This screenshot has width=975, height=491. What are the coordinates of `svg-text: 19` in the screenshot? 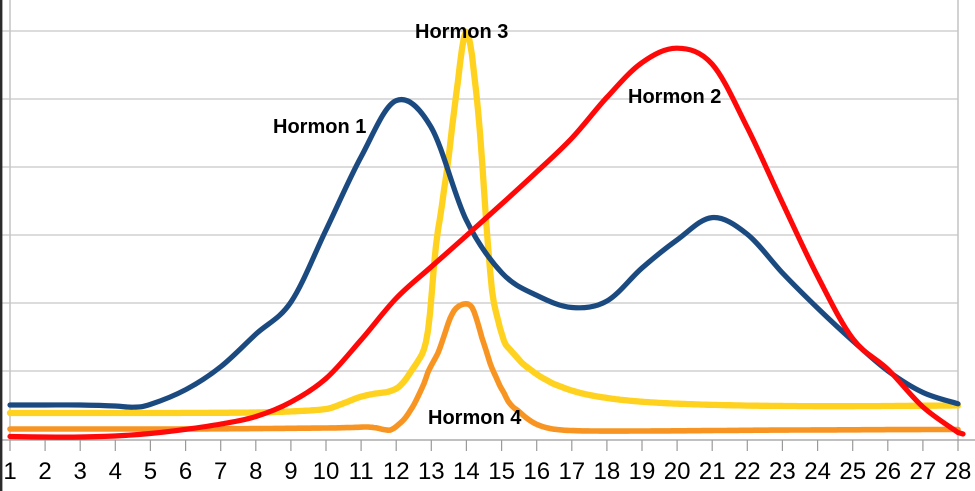 It's located at (642, 471).